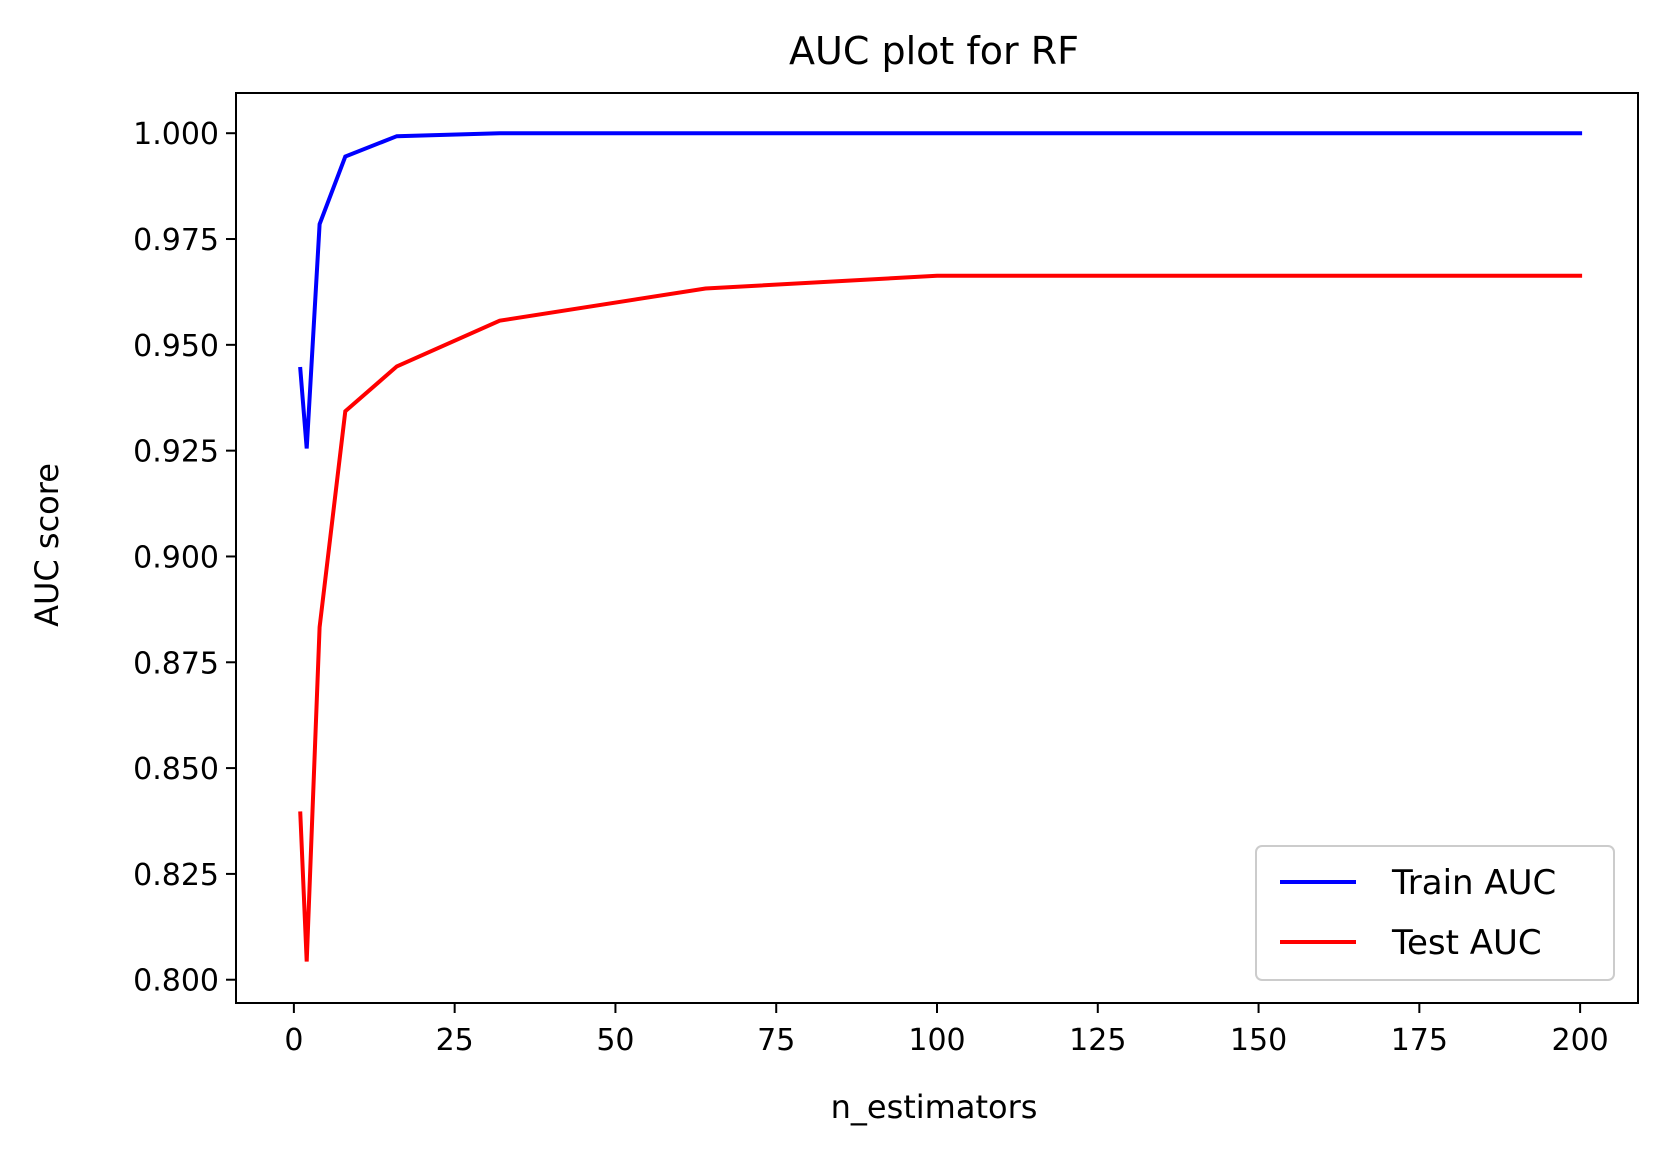 The width and height of the screenshot is (1663, 1155). Describe the element at coordinates (1579, 1040) in the screenshot. I see `x-tick-label: 200` at that location.